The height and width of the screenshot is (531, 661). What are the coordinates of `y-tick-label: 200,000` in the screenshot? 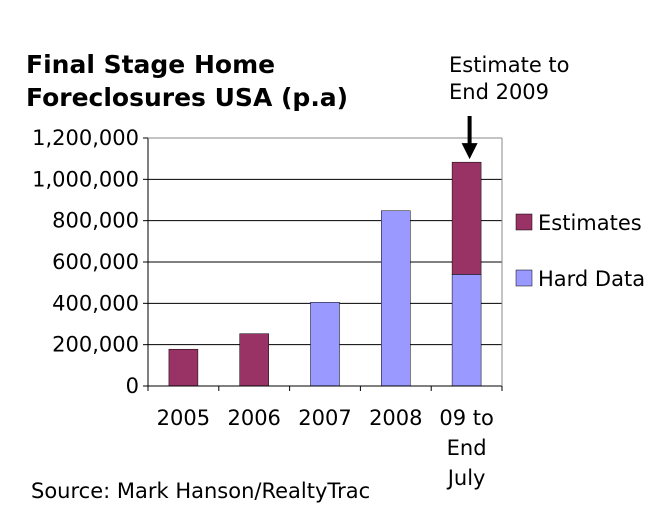 It's located at (95, 345).